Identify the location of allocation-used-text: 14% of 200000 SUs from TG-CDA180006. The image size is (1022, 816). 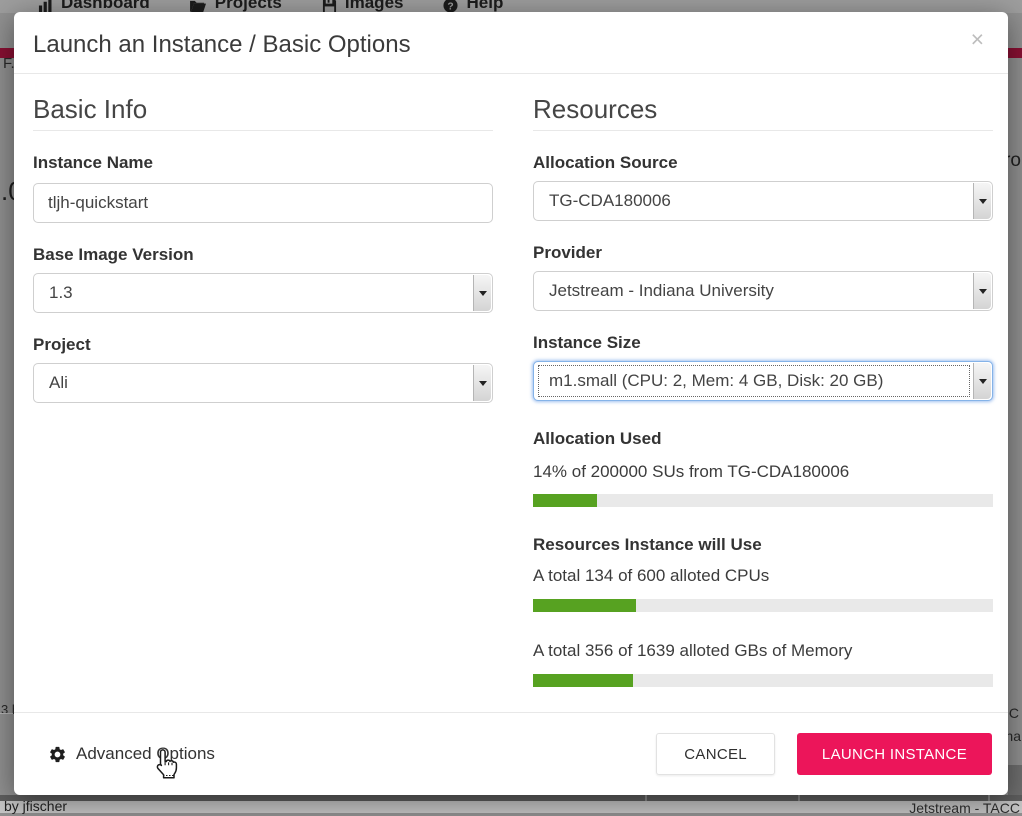
(691, 471).